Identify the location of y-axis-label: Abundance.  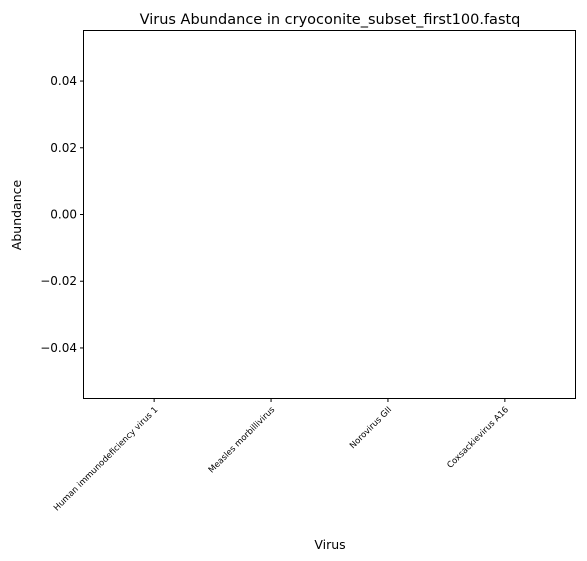
(16, 214).